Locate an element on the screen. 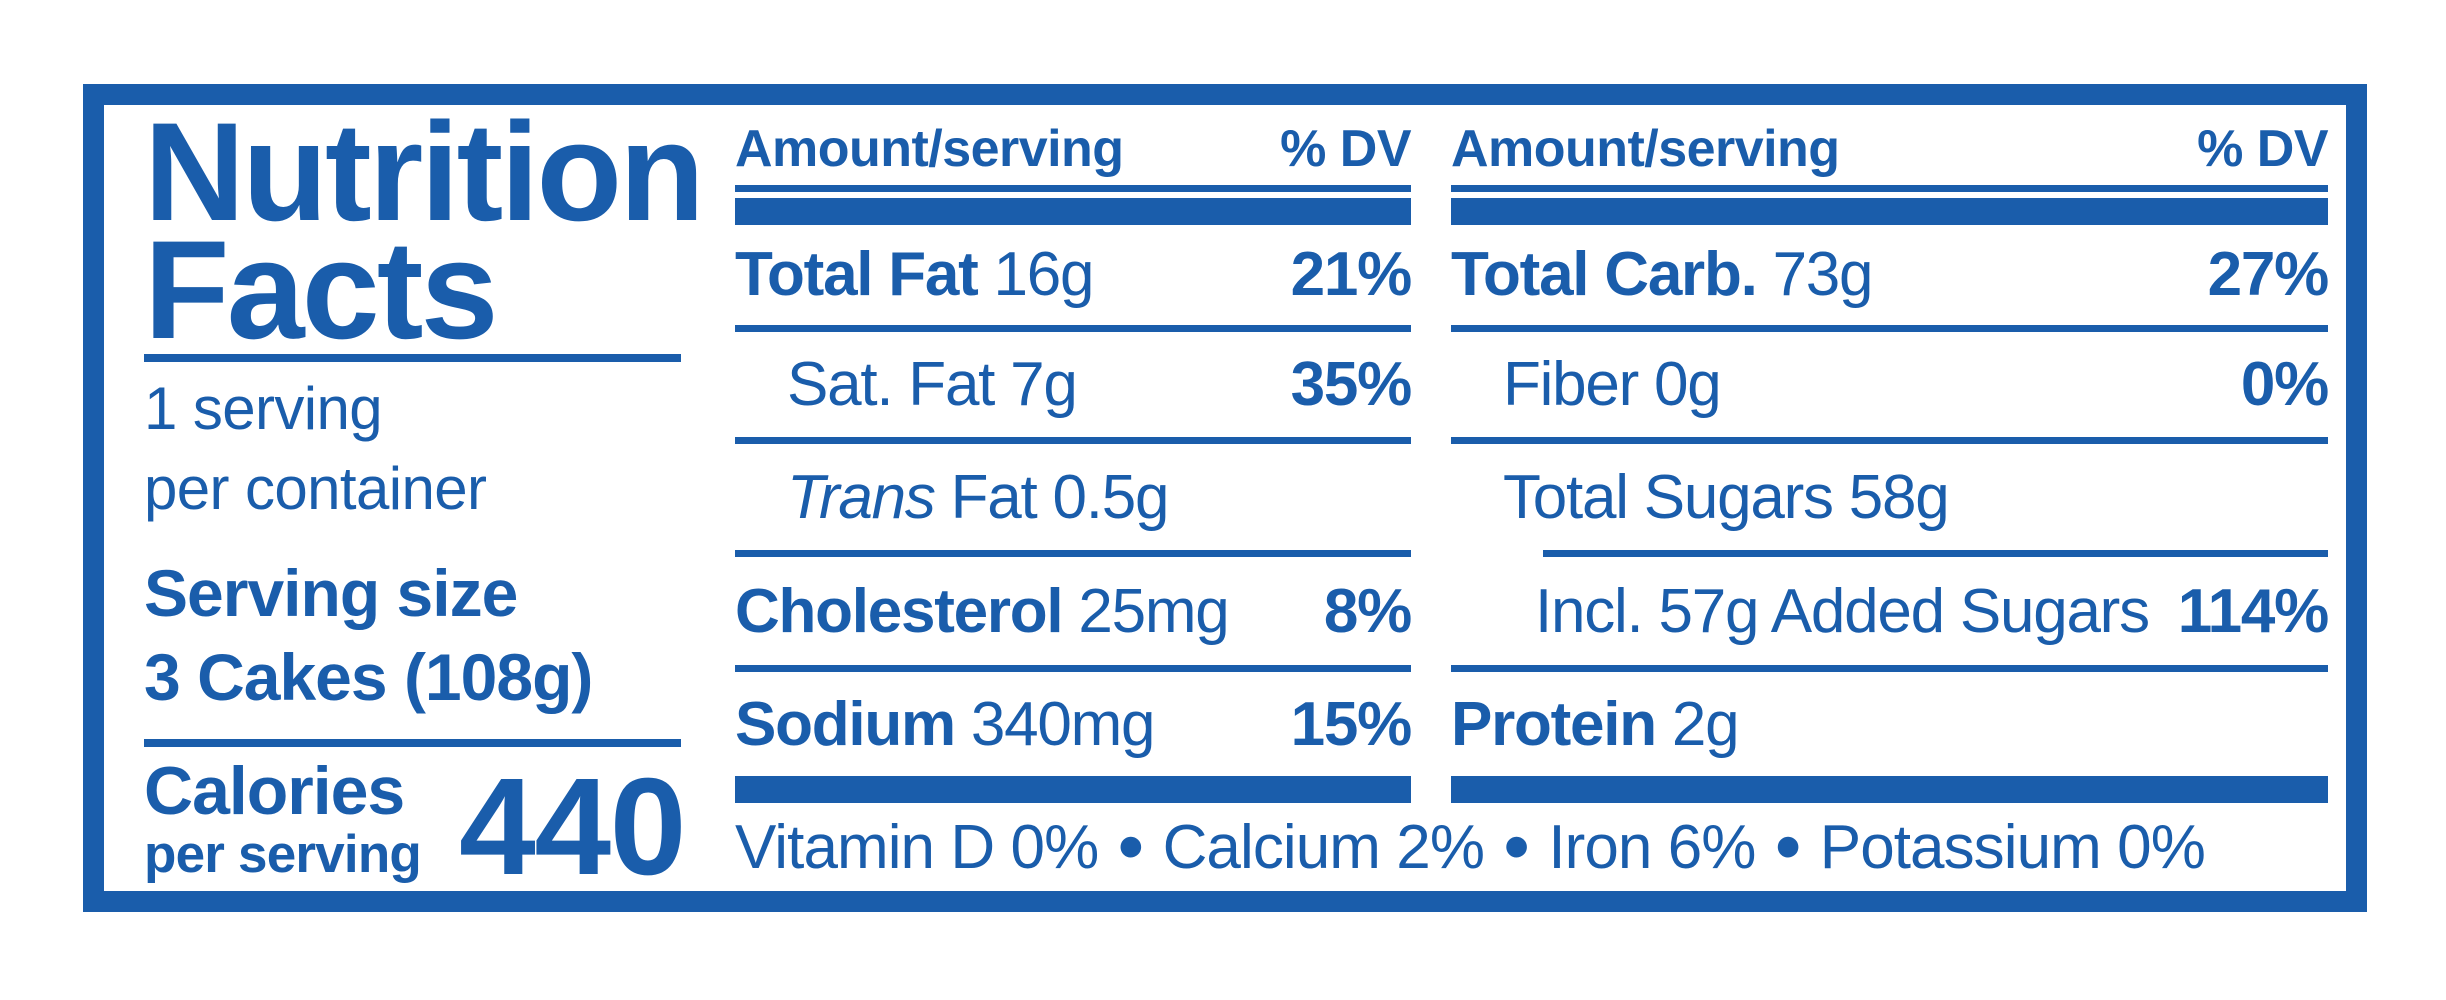 Image resolution: width=2446 pixels, height=1000 pixels. nutrient-value: Total Sugars 58g is located at coordinates (1726, 497).